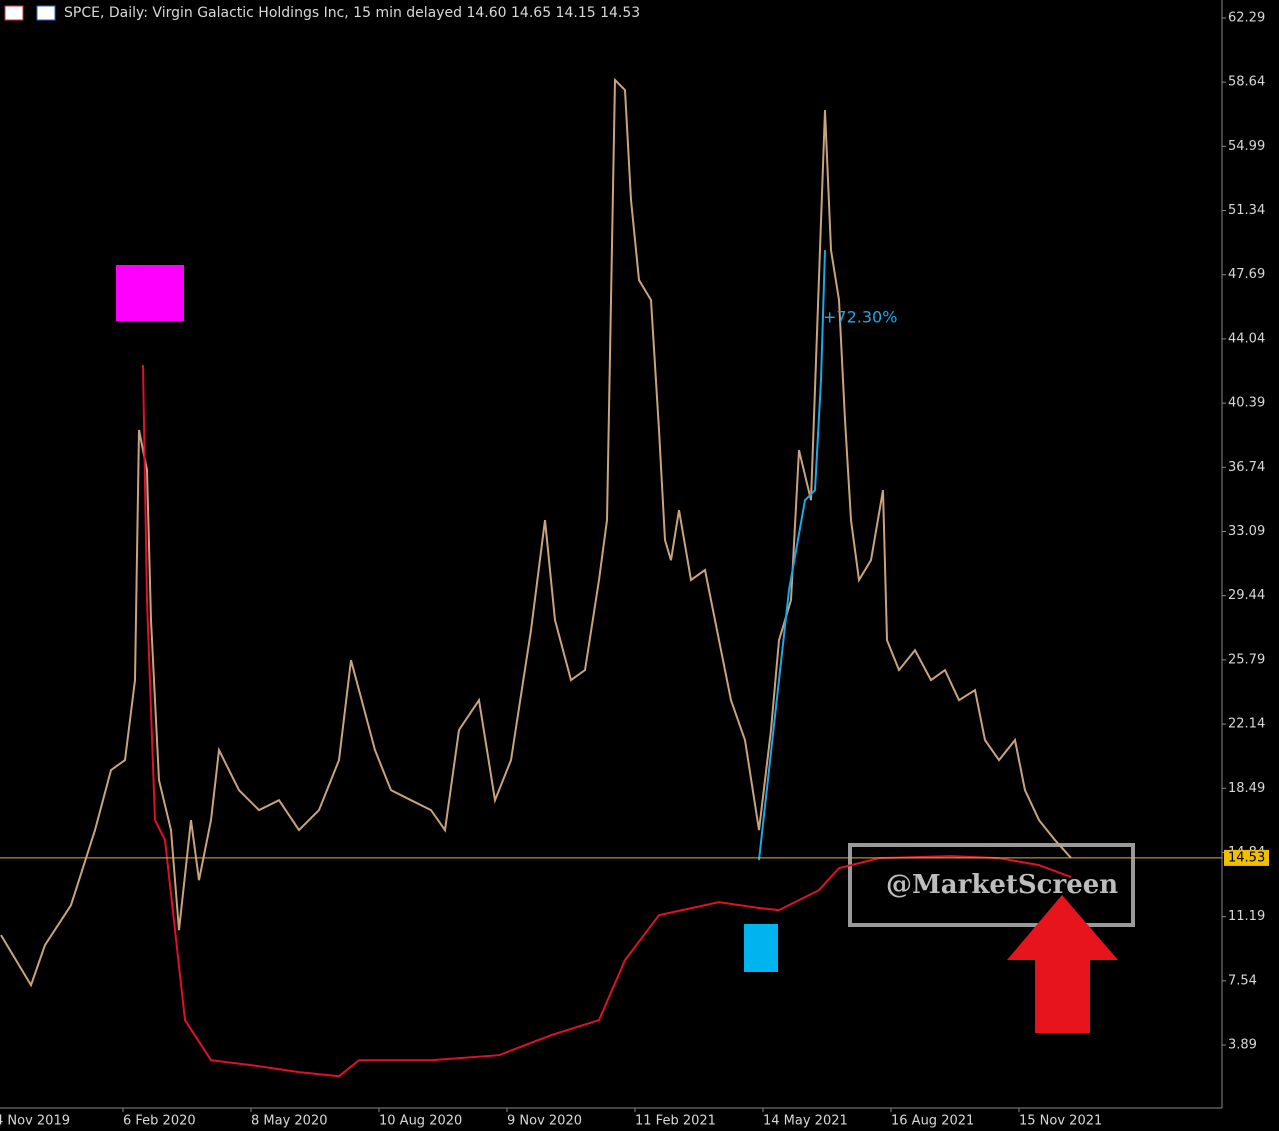  Describe the element at coordinates (1246, 338) in the screenshot. I see `y-tick-label: 44.04` at that location.